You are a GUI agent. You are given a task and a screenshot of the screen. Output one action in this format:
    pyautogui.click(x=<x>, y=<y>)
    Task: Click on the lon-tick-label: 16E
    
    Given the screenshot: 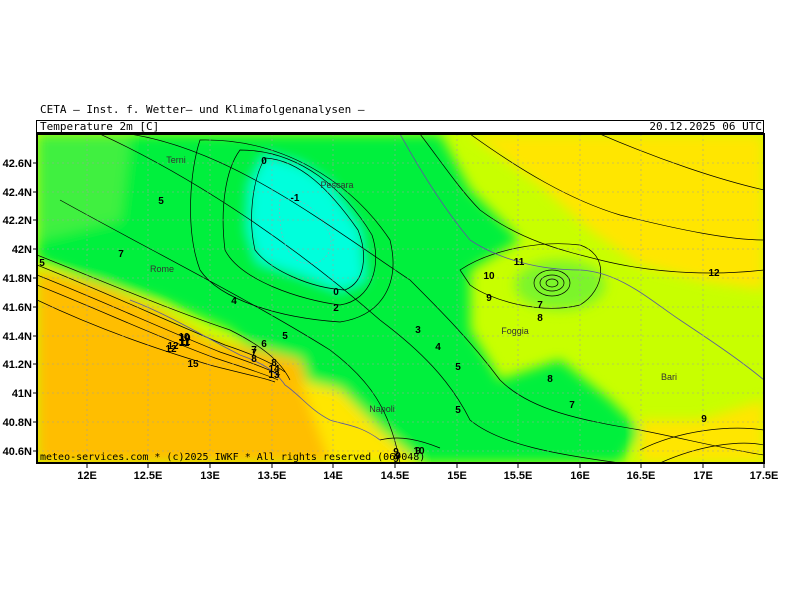 What is the action you would take?
    pyautogui.click(x=580, y=476)
    